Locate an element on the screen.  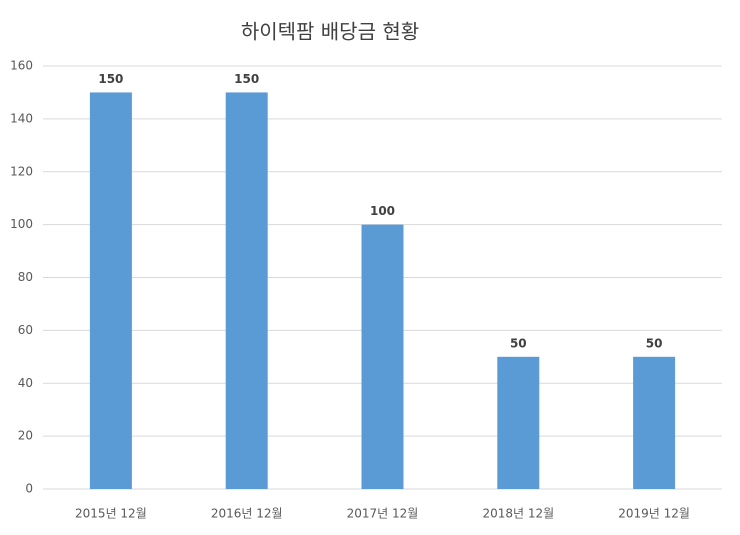
x-tick-label: 2016년 12월 is located at coordinates (247, 514).